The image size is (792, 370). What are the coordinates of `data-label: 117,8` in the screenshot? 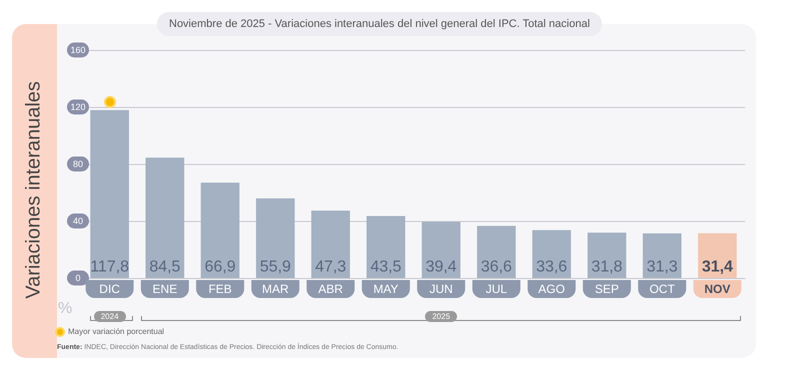 It's located at (110, 267).